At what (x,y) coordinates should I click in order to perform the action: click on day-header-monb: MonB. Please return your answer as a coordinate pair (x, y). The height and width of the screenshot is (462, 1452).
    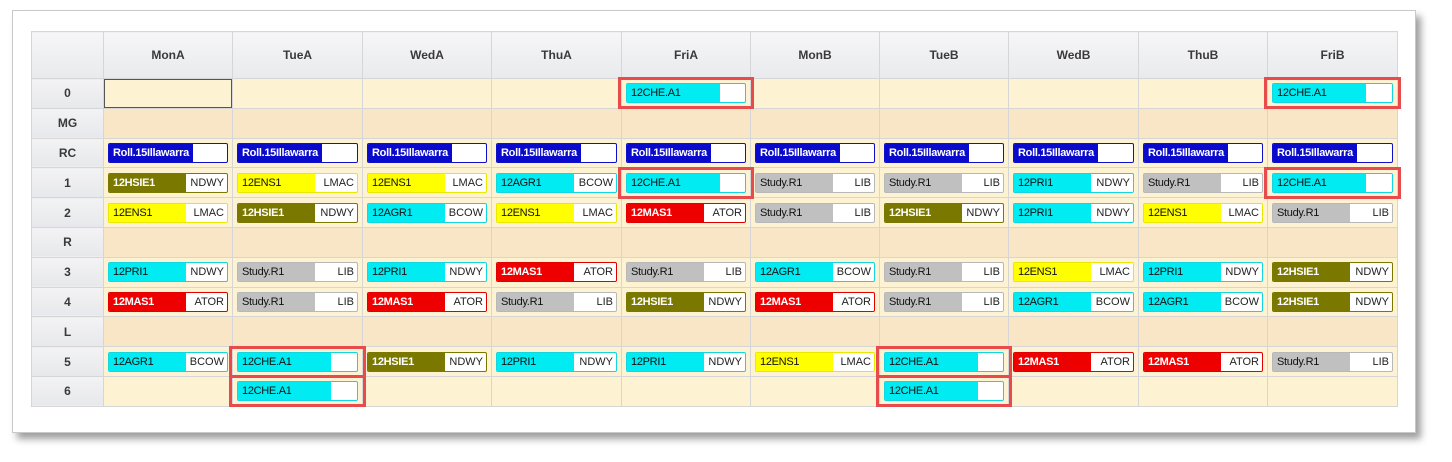
    Looking at the image, I should click on (815, 55).